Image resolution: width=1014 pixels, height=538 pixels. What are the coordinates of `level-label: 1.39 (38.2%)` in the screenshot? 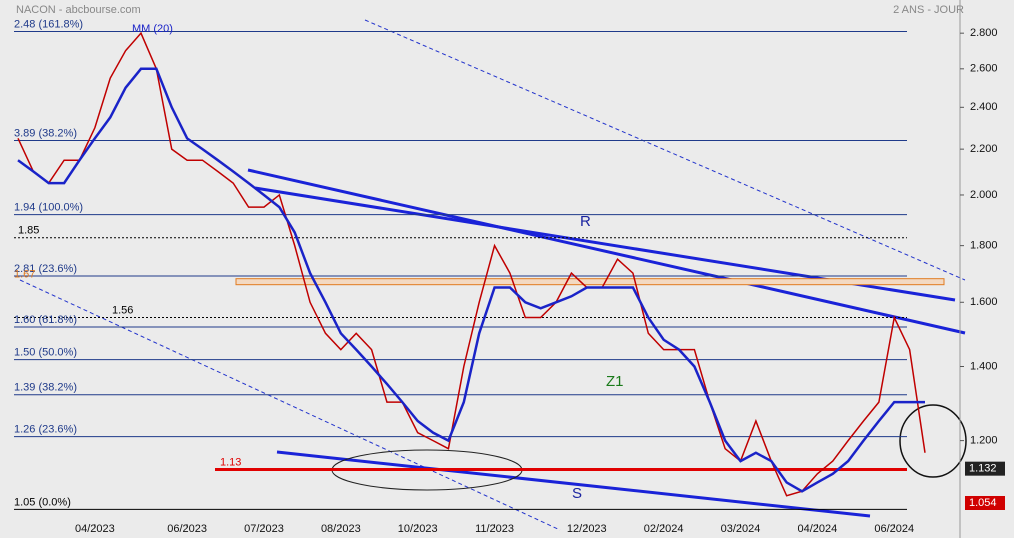 It's located at (45, 388).